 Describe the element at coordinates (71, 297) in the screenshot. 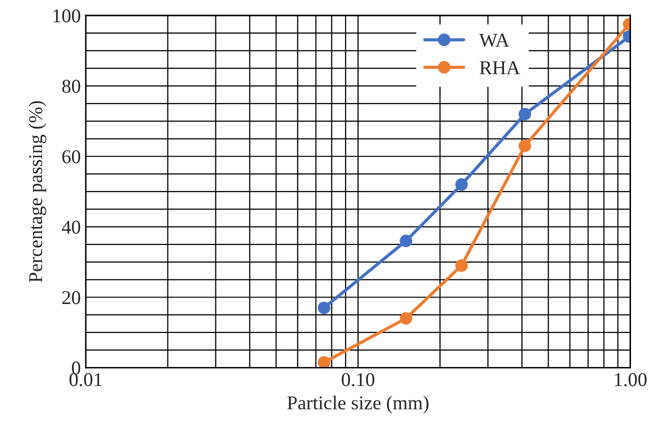

I see `y-tick-label: 20` at that location.